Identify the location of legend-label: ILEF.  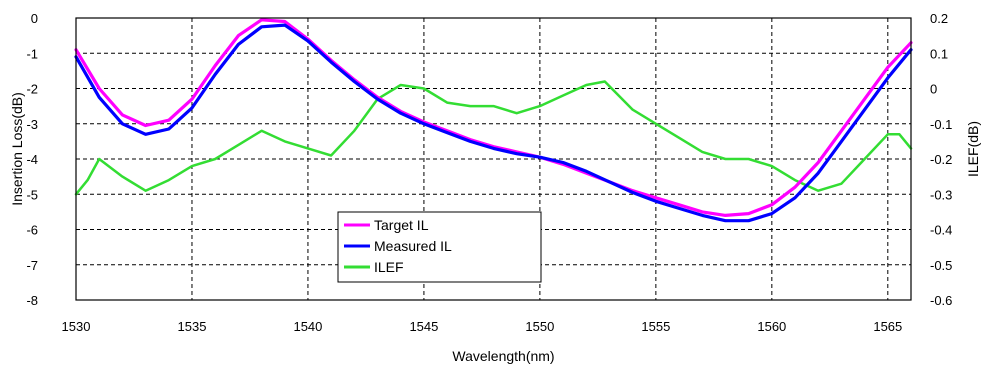
(389, 267).